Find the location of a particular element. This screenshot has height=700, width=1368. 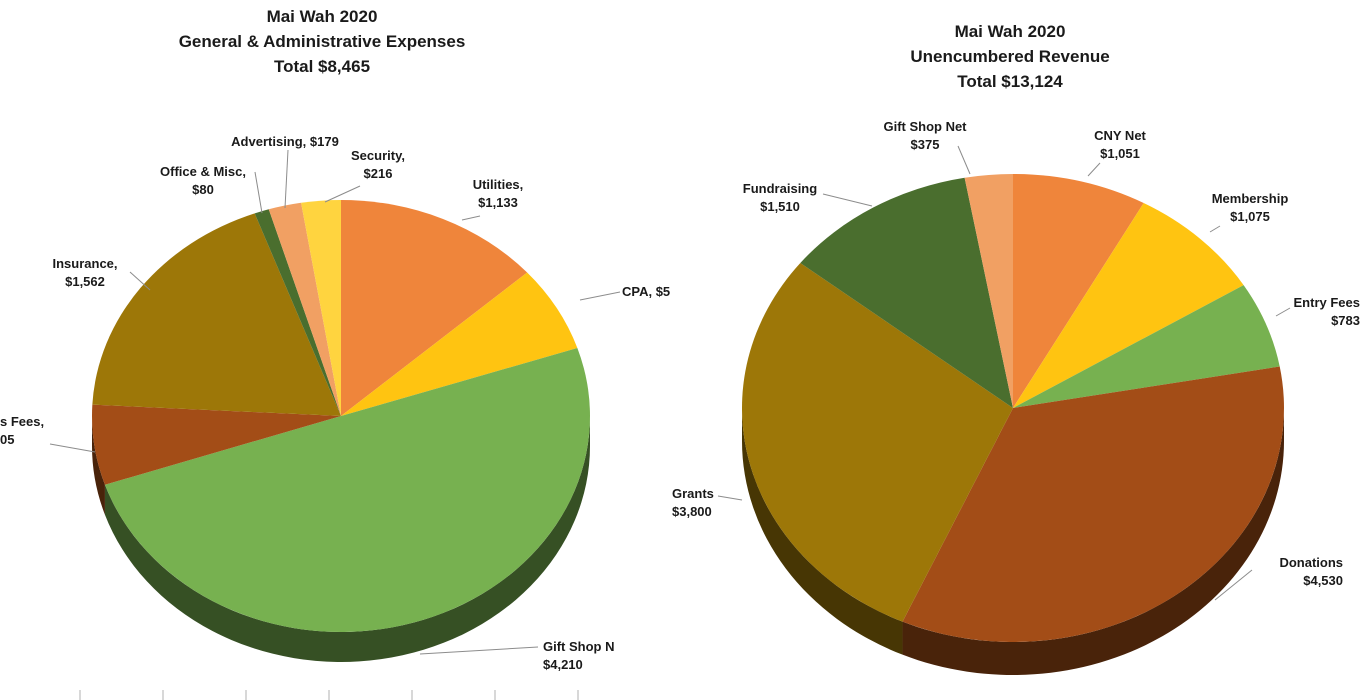

pie2-value-1: $1,075 is located at coordinates (1250, 216).